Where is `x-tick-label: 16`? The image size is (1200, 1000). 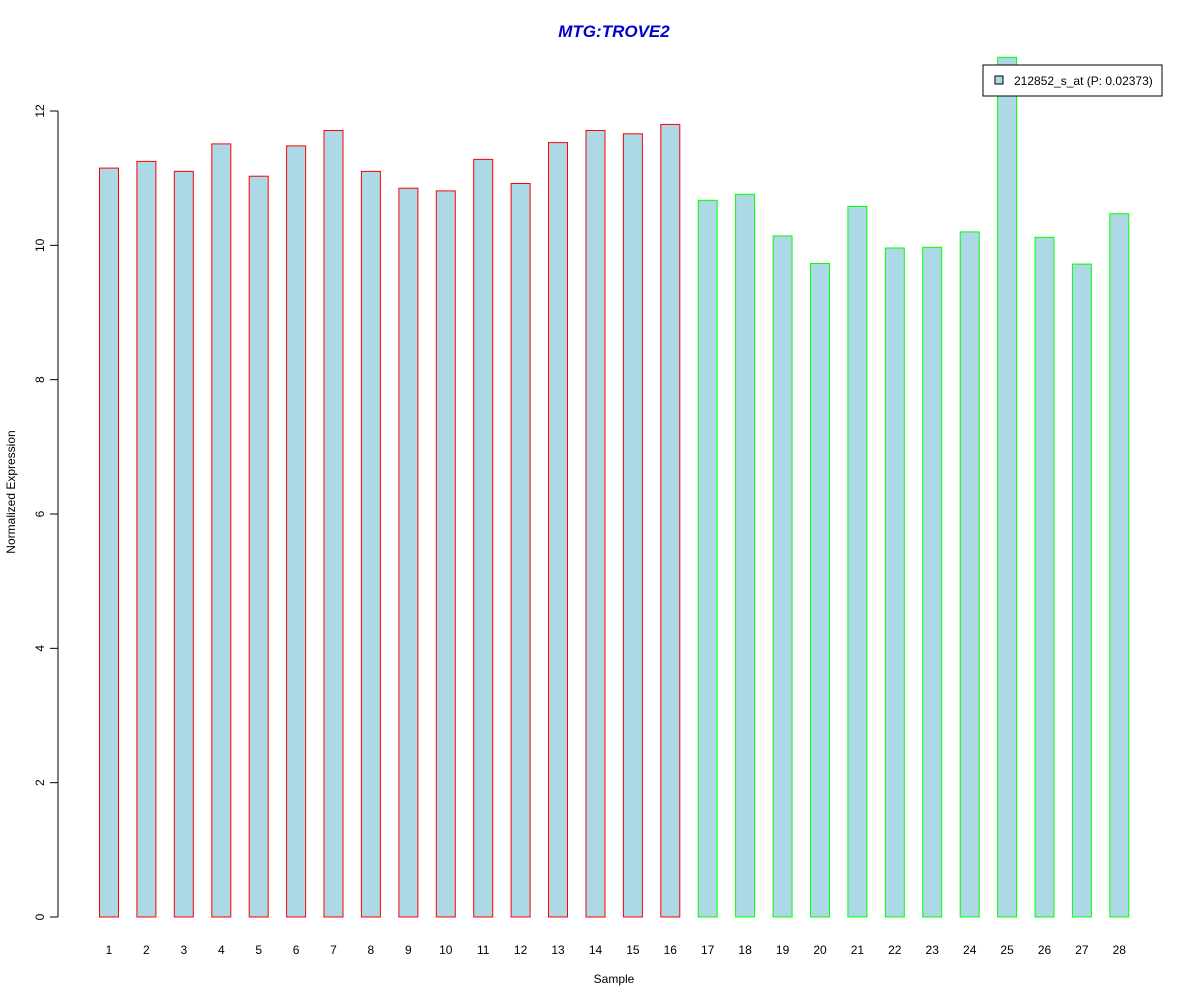 x-tick-label: 16 is located at coordinates (671, 950).